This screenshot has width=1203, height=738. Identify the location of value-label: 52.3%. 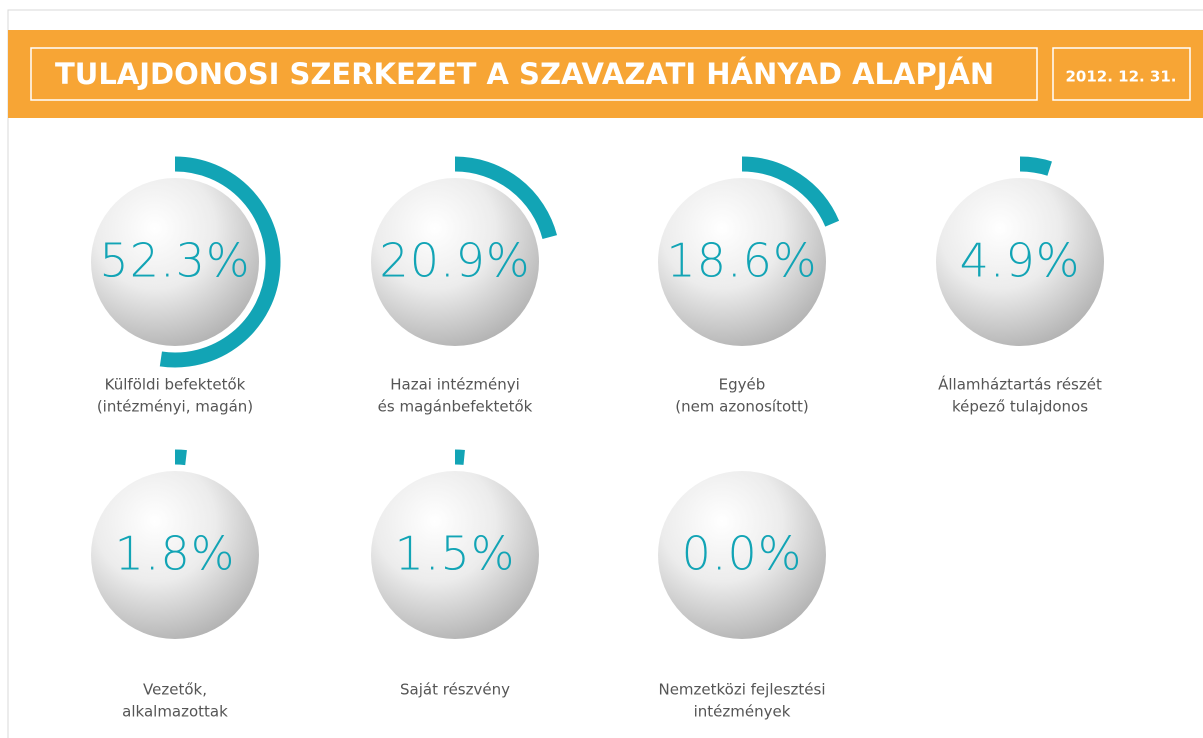
(174, 261).